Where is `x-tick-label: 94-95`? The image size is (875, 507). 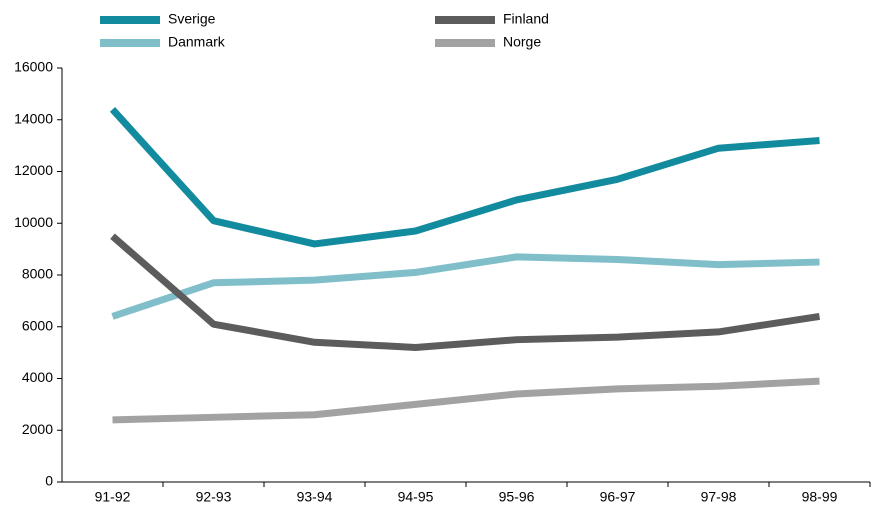 x-tick-label: 94-95 is located at coordinates (416, 497).